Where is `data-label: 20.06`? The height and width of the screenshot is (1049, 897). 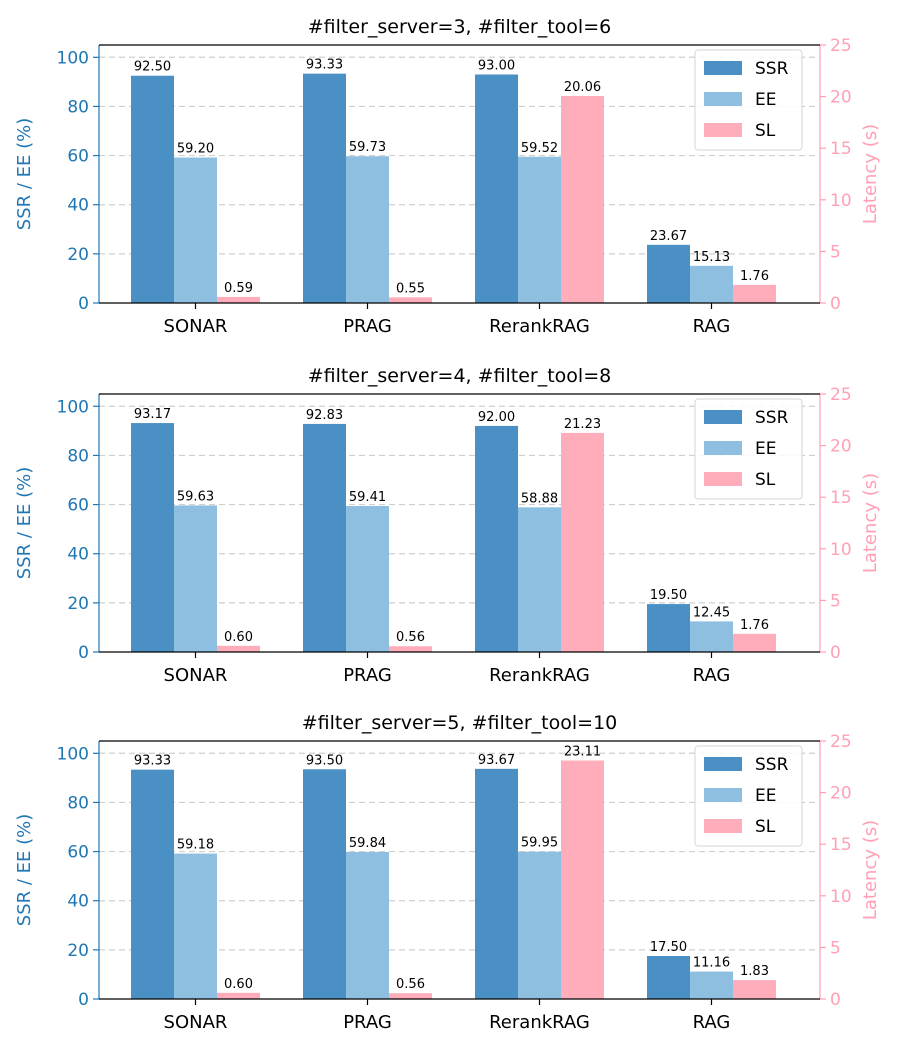
data-label: 20.06 is located at coordinates (582, 87).